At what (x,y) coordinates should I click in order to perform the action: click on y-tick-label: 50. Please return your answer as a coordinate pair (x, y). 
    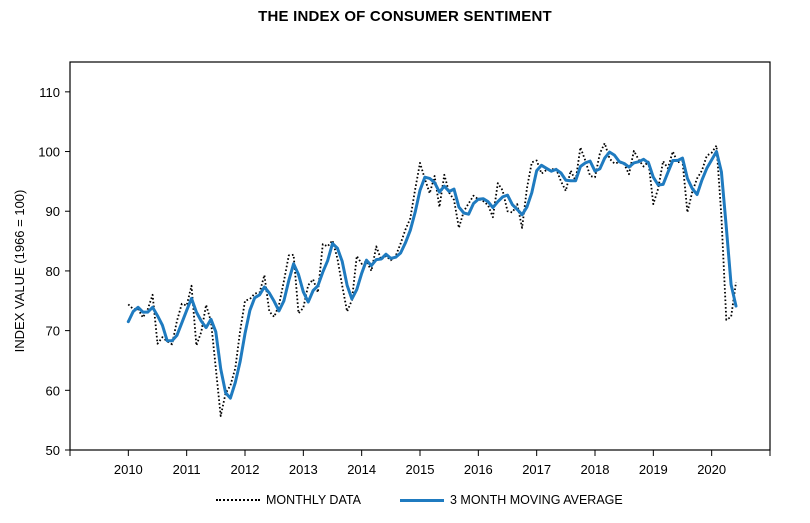
    Looking at the image, I should click on (53, 450).